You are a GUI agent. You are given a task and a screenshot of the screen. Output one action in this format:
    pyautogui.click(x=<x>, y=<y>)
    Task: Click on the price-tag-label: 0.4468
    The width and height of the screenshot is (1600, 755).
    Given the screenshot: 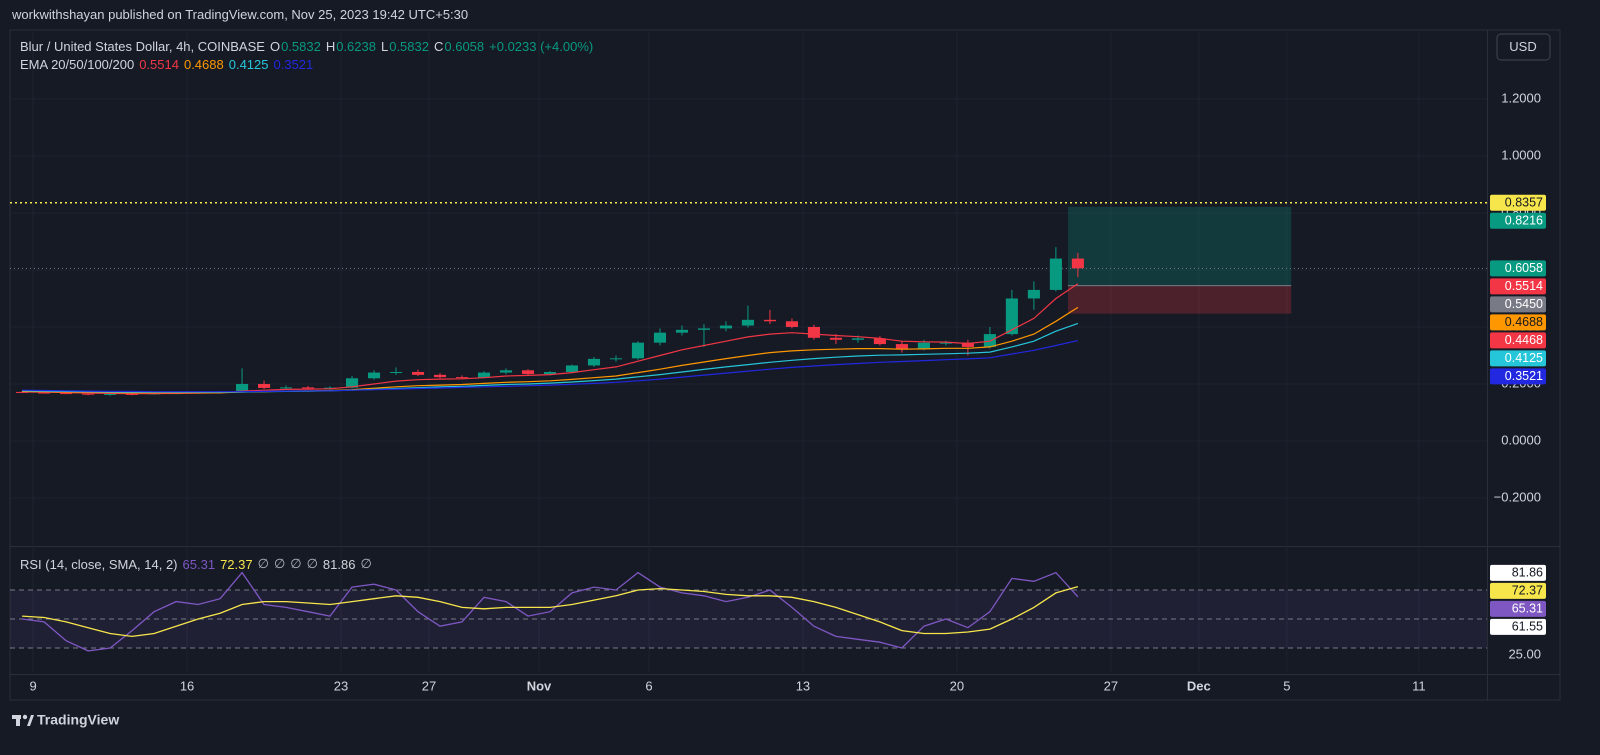 What is the action you would take?
    pyautogui.click(x=1524, y=340)
    